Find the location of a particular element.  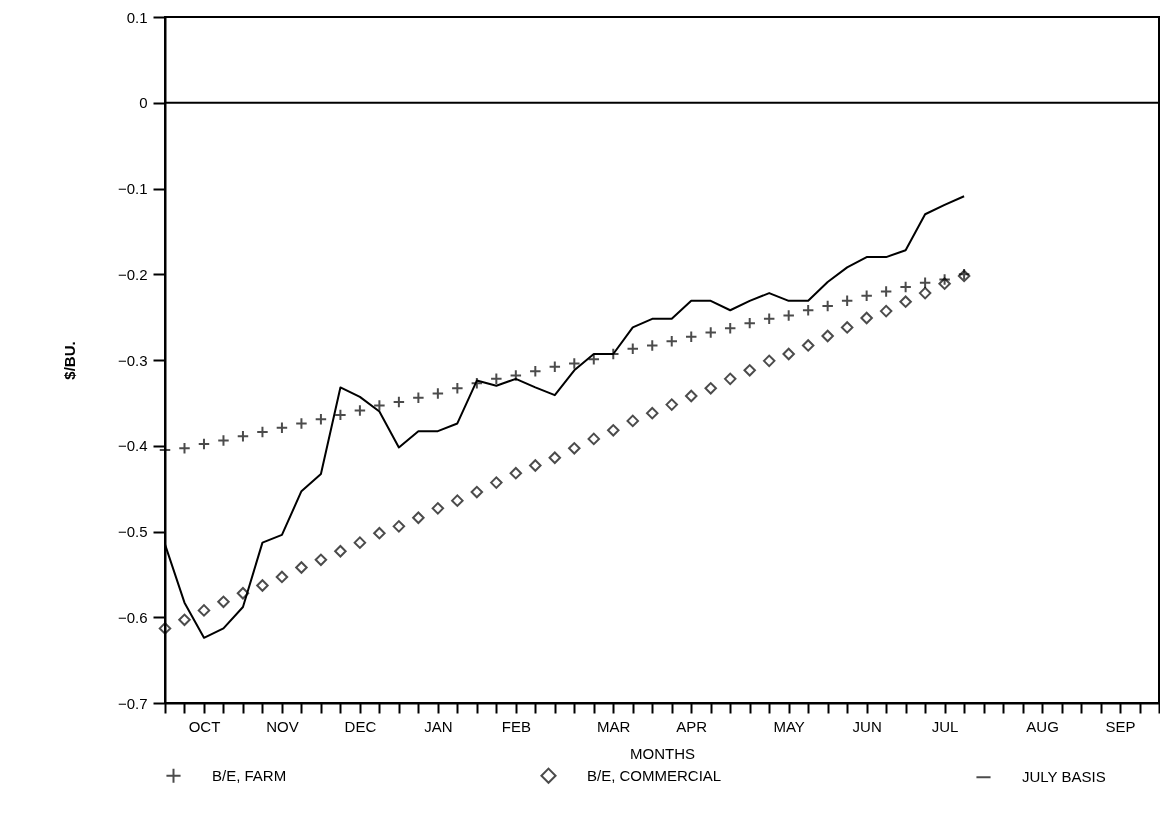

x-tick-label: JUN is located at coordinates (867, 726).